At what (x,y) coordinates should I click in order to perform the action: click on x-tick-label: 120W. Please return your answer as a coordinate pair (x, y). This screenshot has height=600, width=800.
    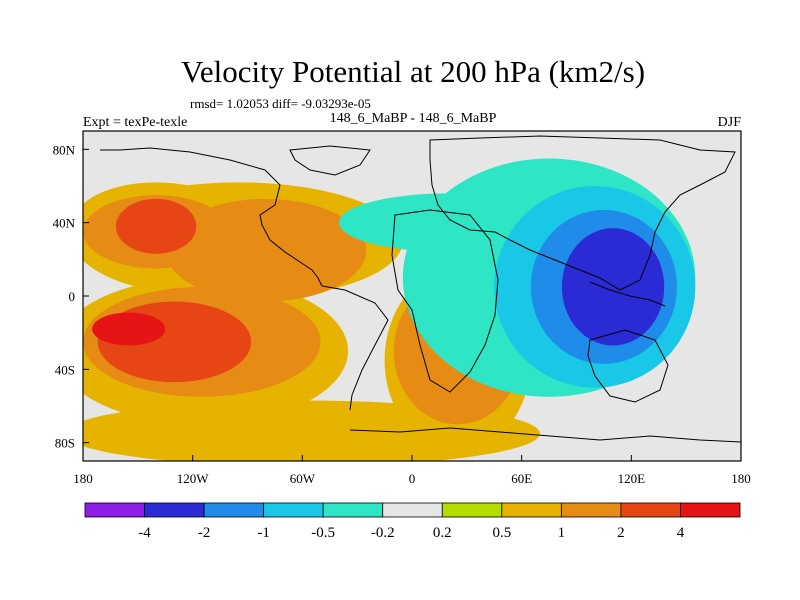
    Looking at the image, I should click on (193, 478).